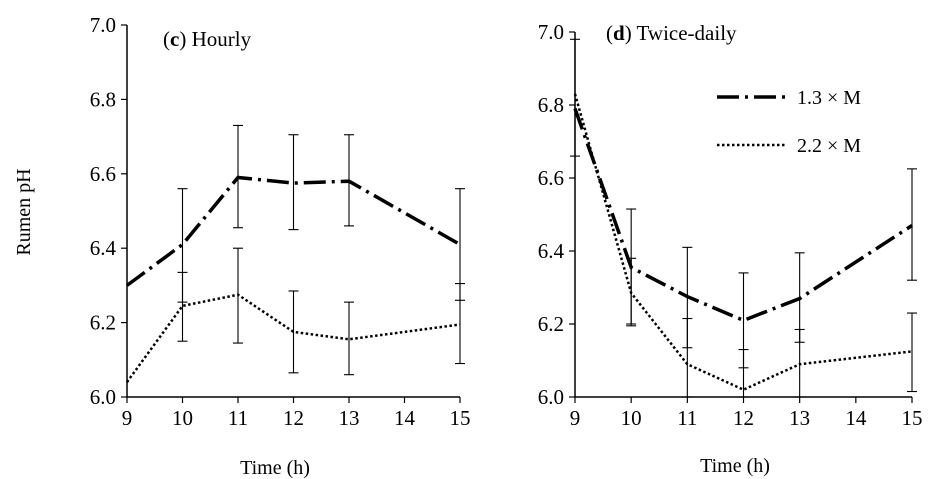 Image resolution: width=929 pixels, height=479 pixels. What do you see at coordinates (103, 174) in the screenshot?
I see `panel-c-y-tick-label: 6.6` at bounding box center [103, 174].